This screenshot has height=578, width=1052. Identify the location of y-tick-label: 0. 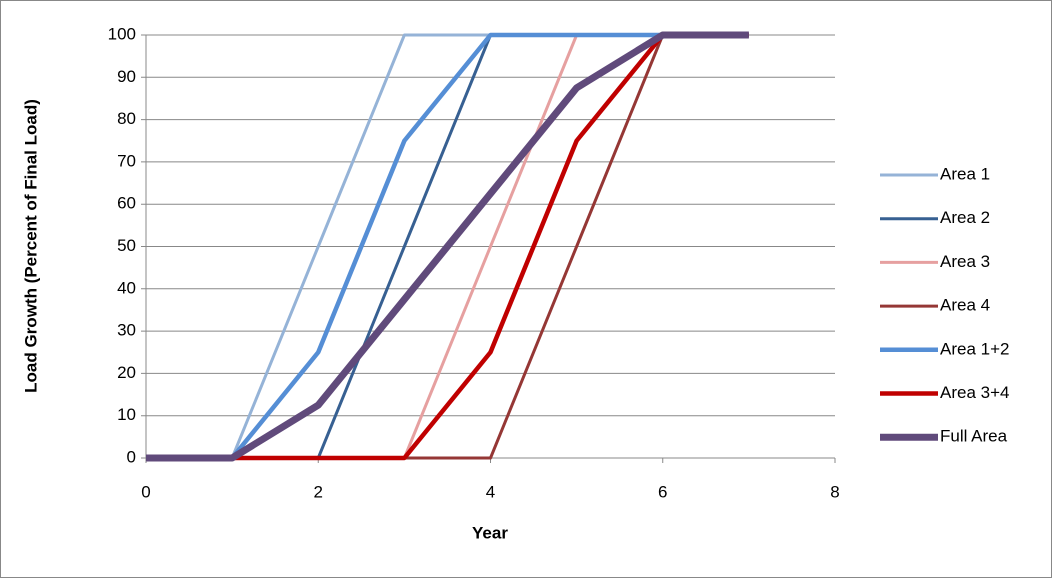
(131, 456).